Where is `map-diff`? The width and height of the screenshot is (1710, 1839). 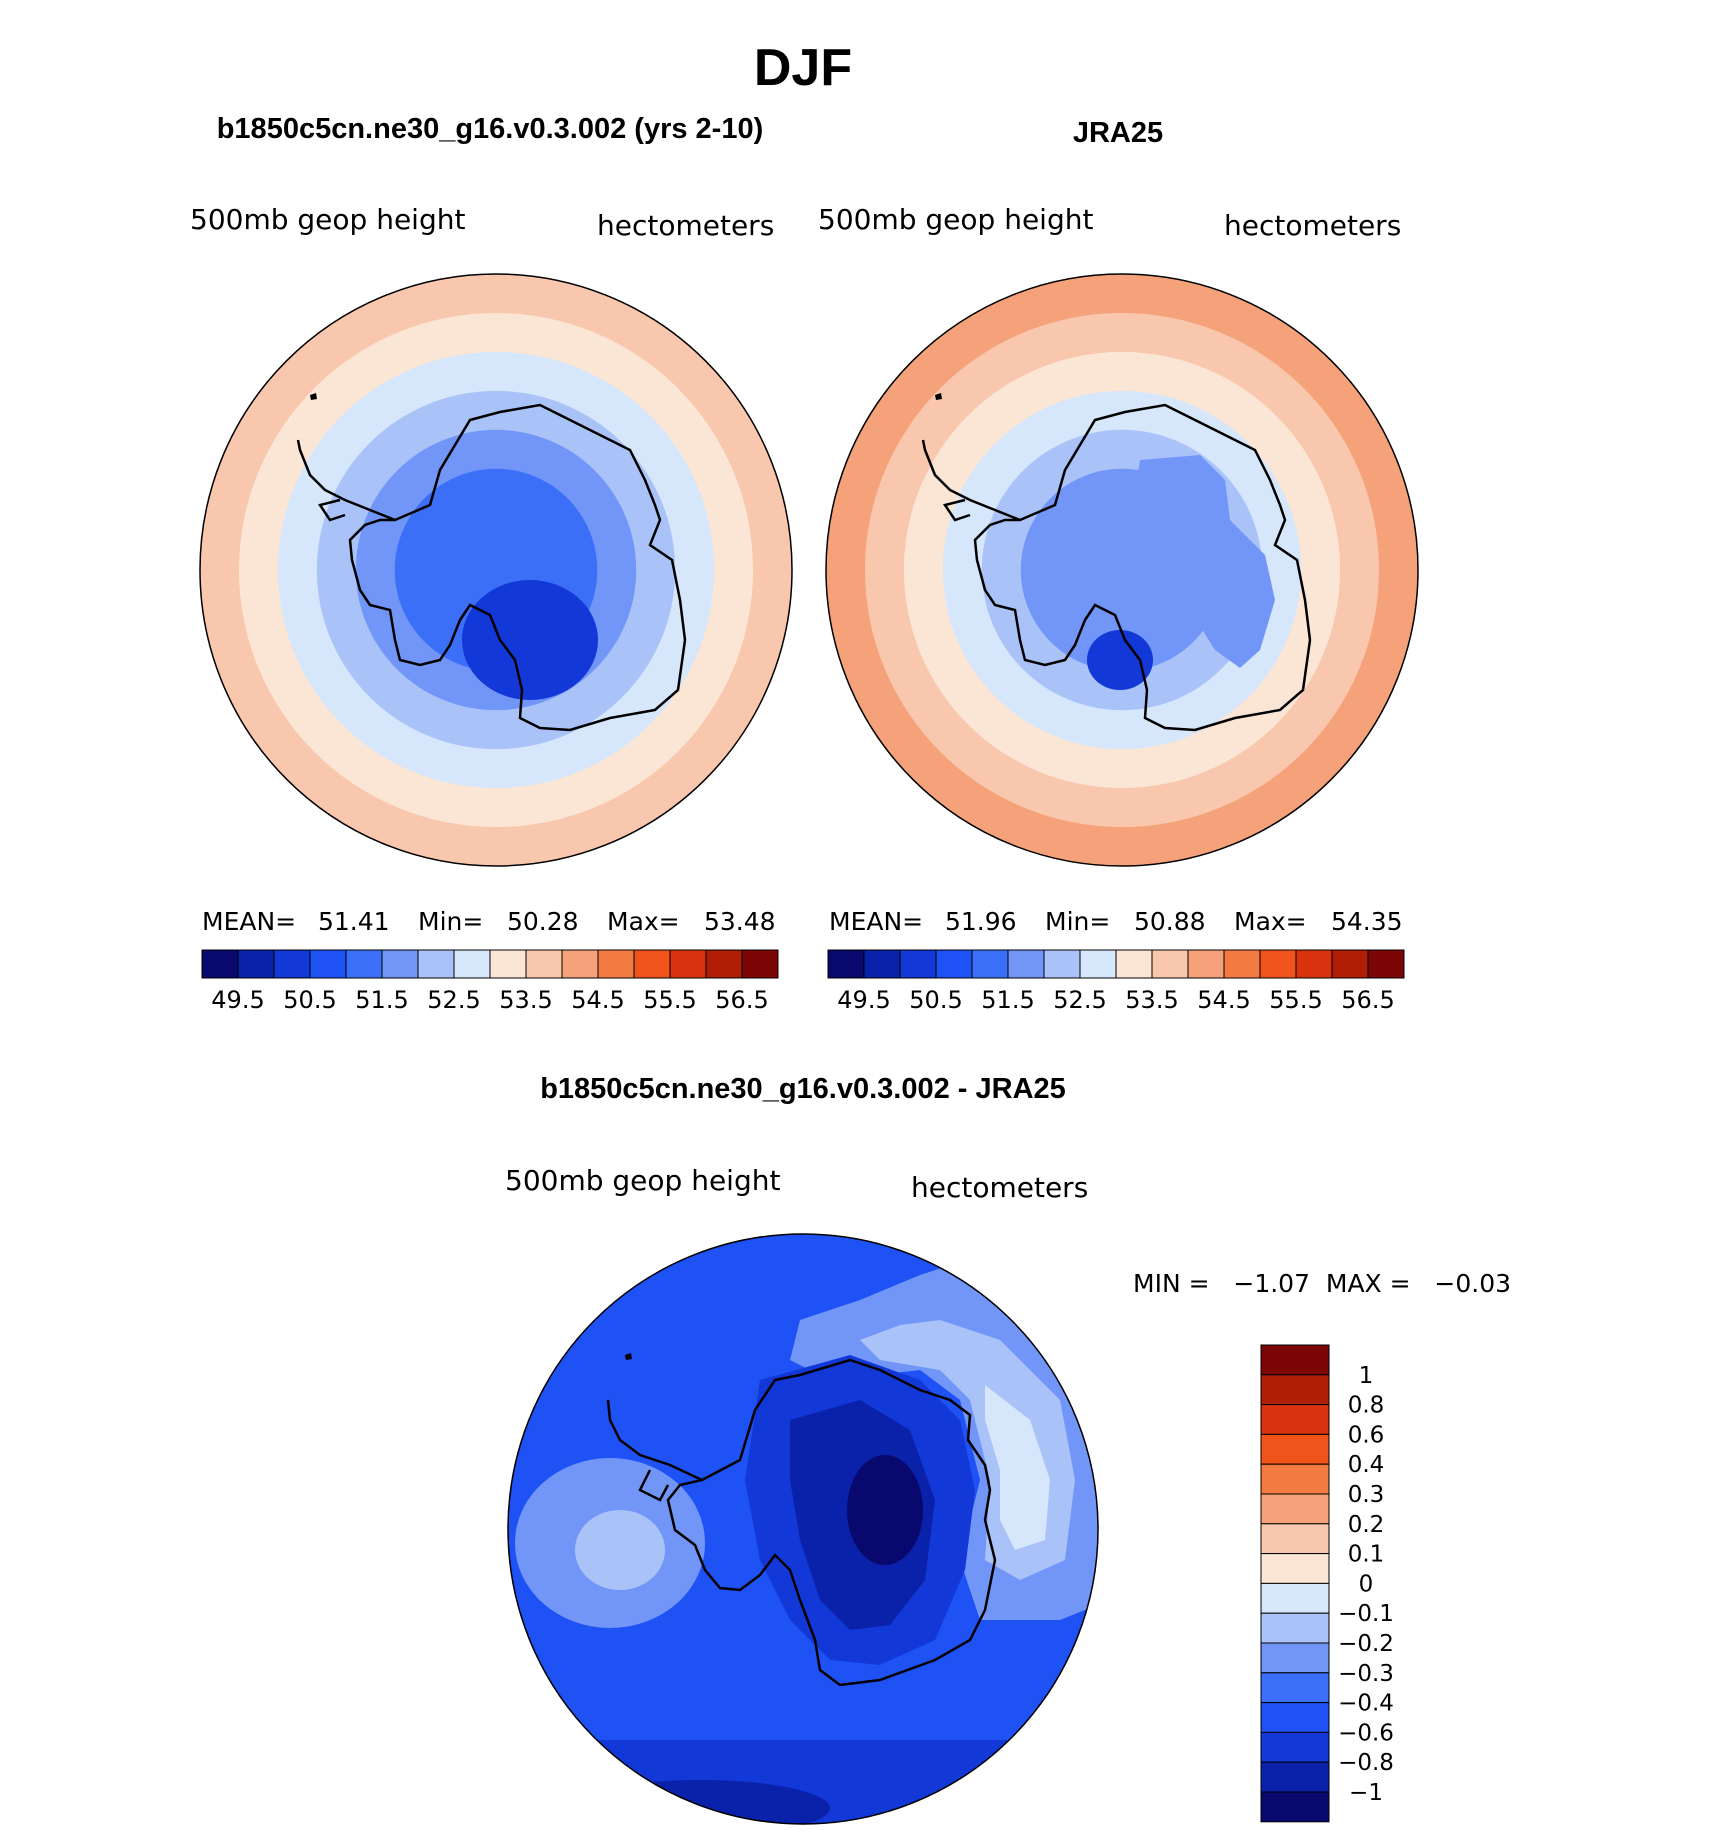 map-diff is located at coordinates (803, 1529).